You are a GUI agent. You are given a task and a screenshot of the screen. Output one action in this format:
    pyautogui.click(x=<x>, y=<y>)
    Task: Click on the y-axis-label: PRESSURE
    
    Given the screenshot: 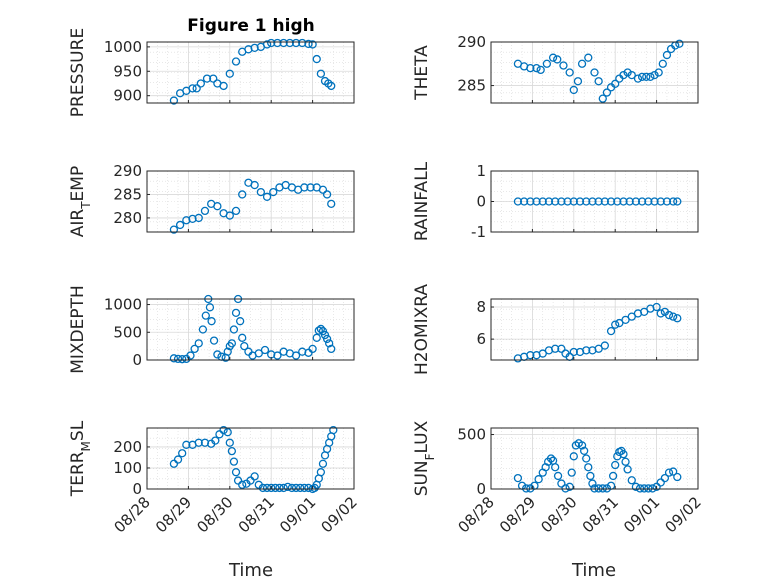 What is the action you would take?
    pyautogui.click(x=78, y=72)
    